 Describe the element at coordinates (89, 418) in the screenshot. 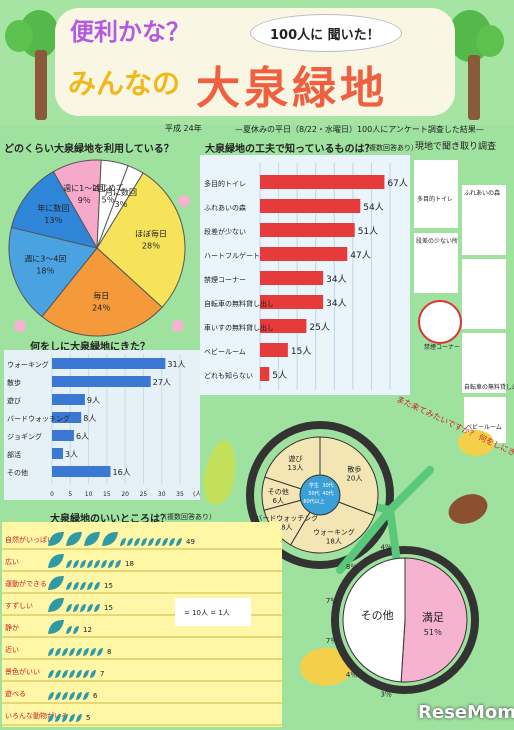

I see `bar2-value: 8人` at that location.